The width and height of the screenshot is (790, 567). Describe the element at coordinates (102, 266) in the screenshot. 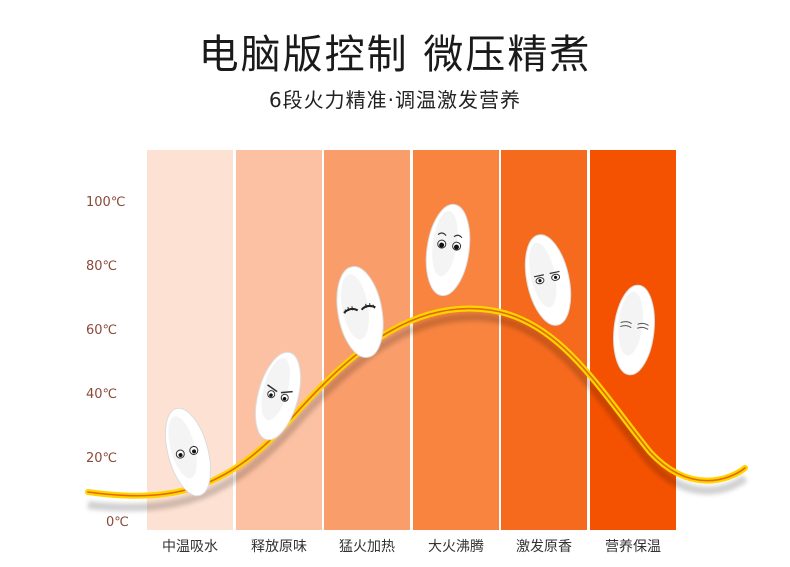

I see `y-tick-80: 80℃` at that location.